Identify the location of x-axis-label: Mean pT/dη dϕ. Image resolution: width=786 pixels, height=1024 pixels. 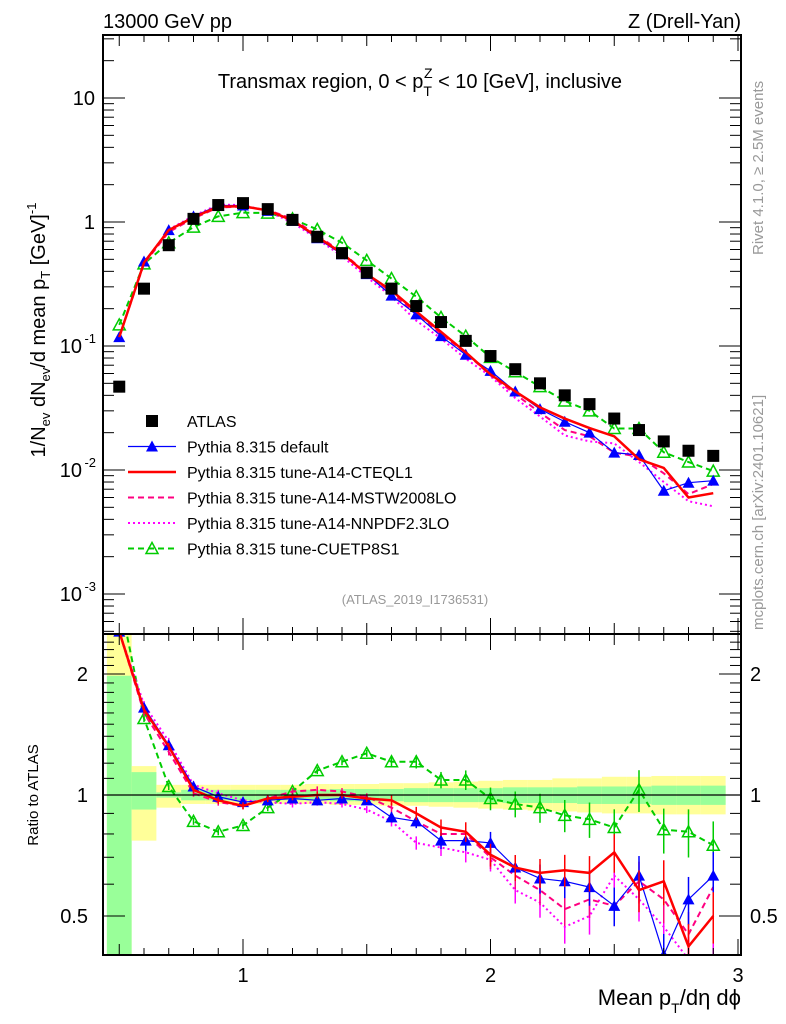
(669, 1000).